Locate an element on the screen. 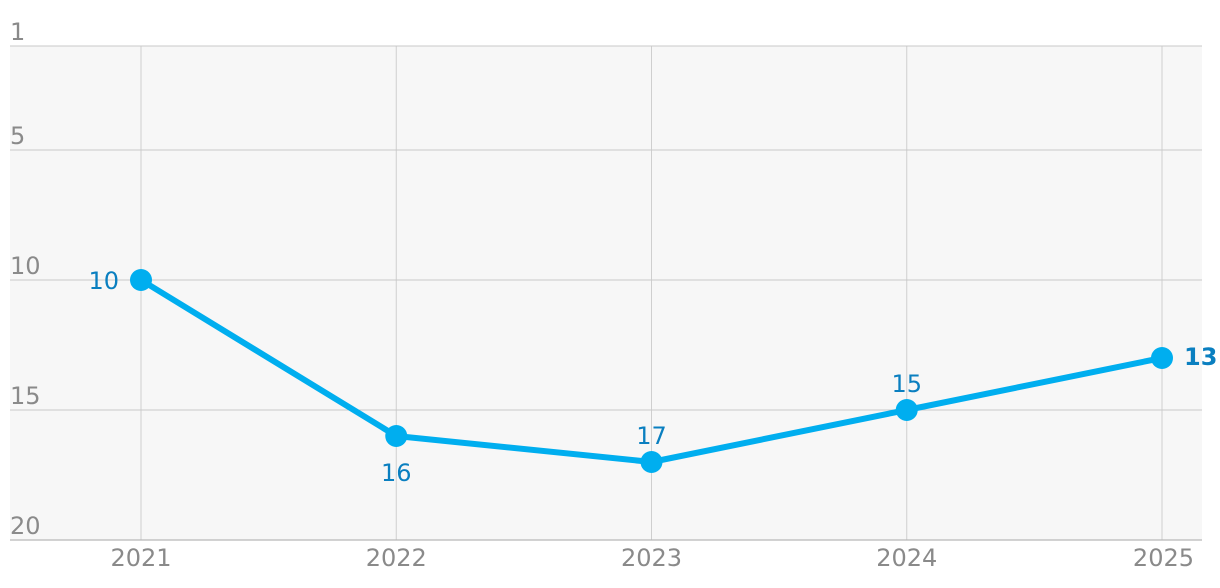  x-tick-label-2021: 2021 is located at coordinates (140, 558).